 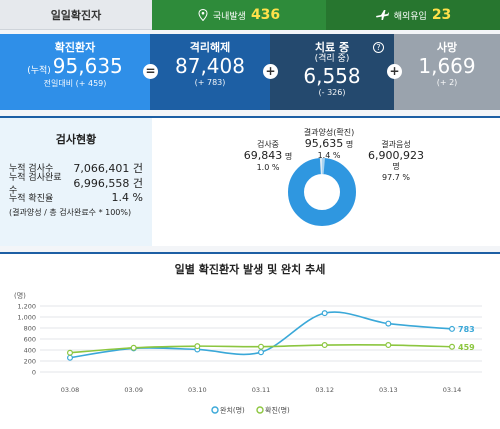 What do you see at coordinates (34, 373) in the screenshot?
I see `y-tick-label: 0` at bounding box center [34, 373].